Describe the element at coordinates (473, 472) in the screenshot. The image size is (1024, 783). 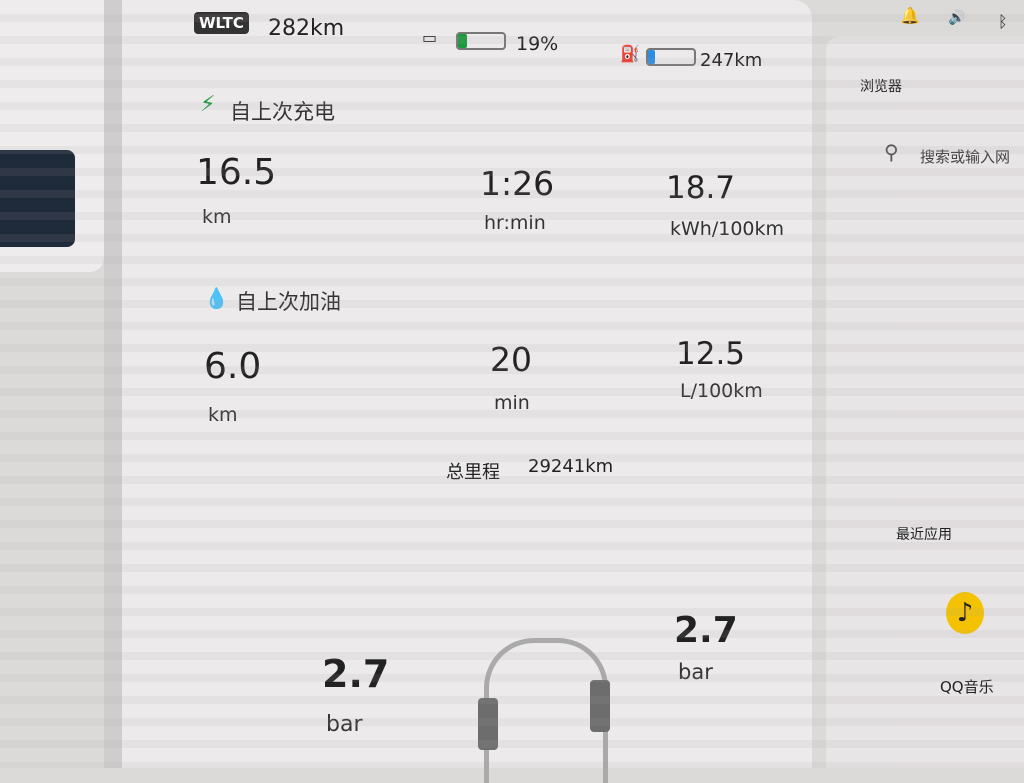
I see `odometer-label: 总里程` at that location.